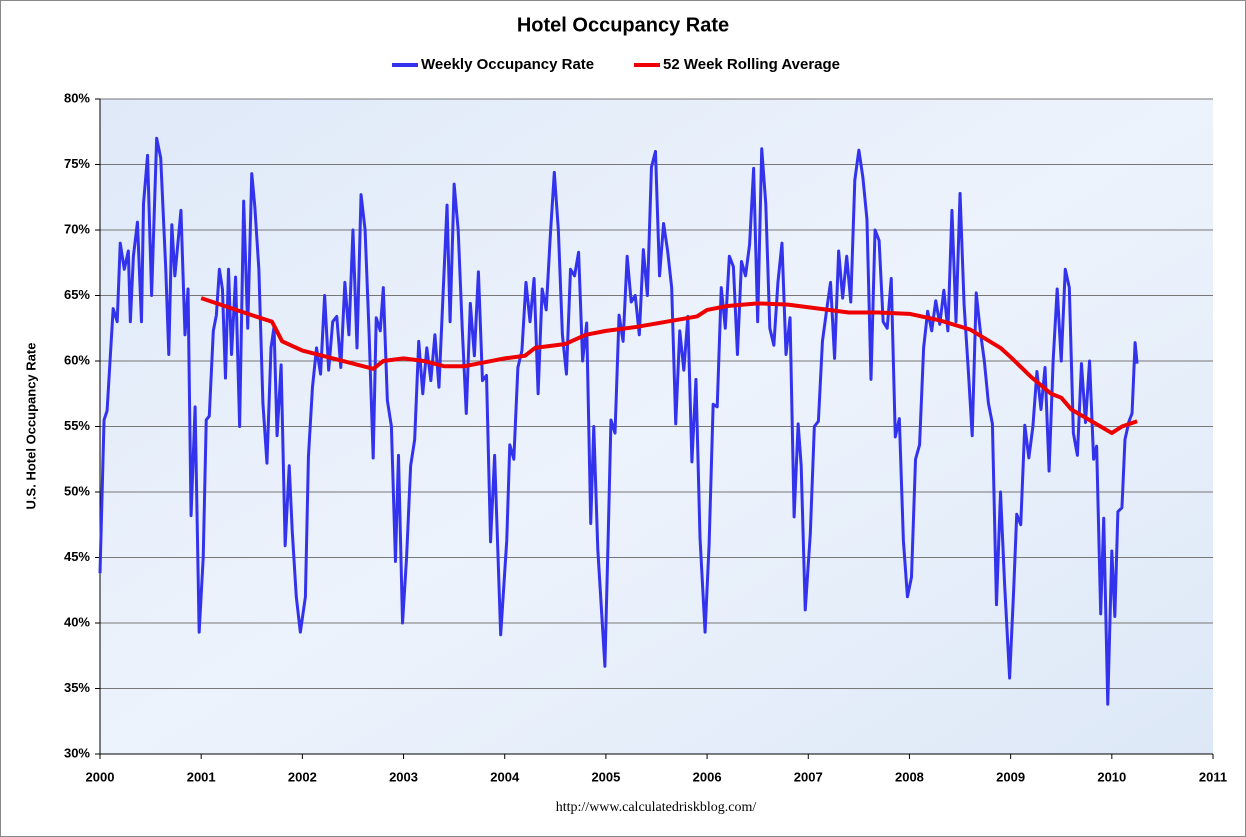 The image size is (1246, 837). Describe the element at coordinates (77, 556) in the screenshot. I see `y-tick-label: 45%` at that location.